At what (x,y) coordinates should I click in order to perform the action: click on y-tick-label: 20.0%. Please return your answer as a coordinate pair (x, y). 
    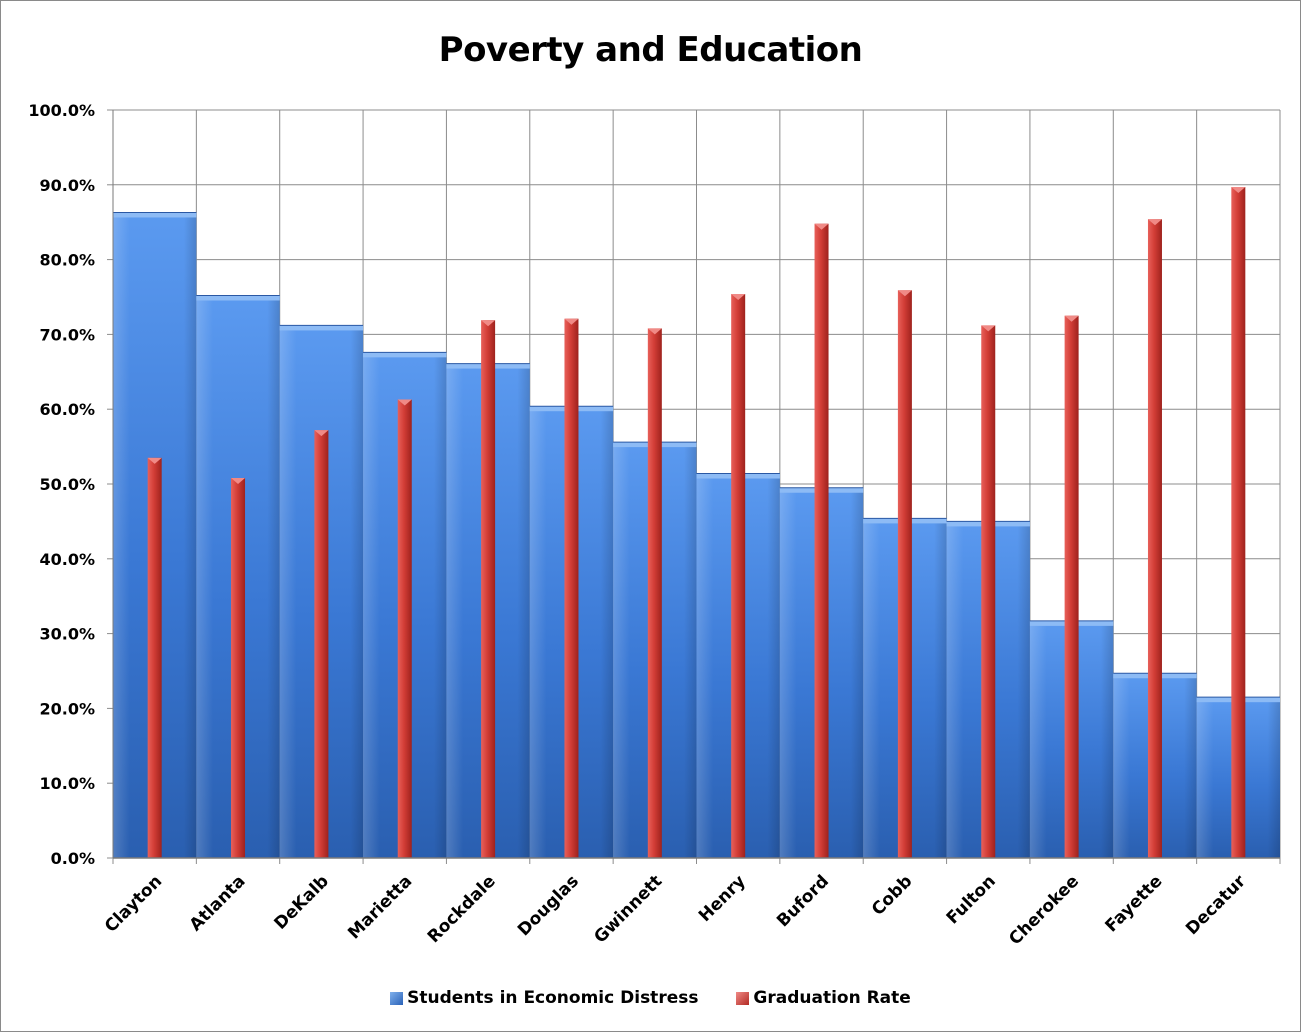
    Looking at the image, I should click on (67, 708).